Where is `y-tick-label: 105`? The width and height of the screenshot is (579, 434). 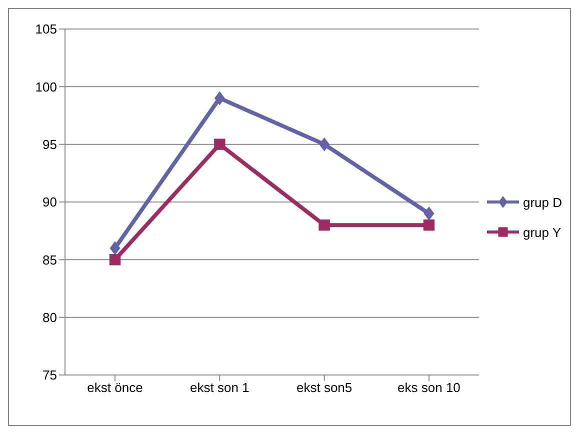 y-tick-label: 105 is located at coordinates (46, 29).